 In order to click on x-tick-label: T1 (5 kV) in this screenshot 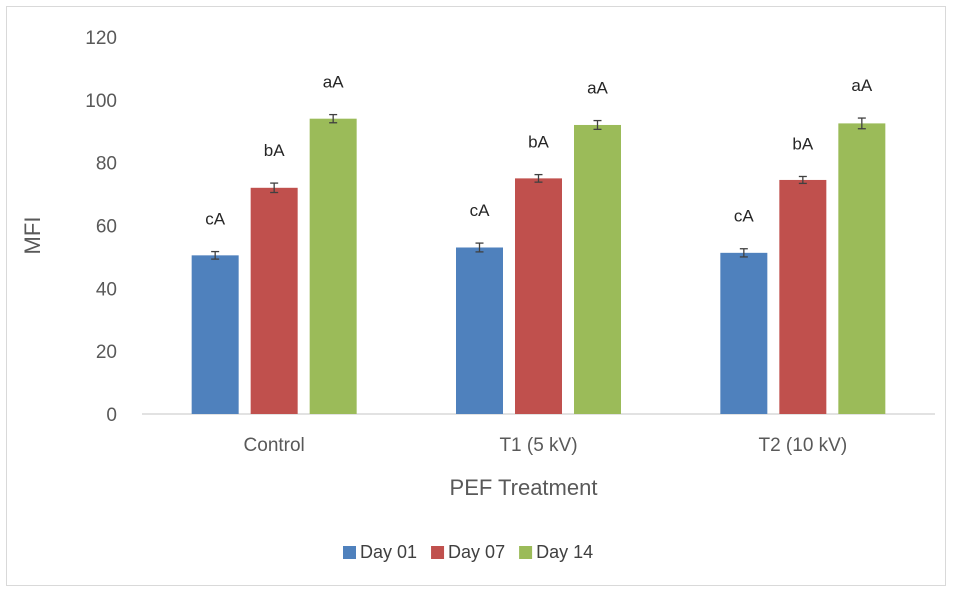, I will do `click(538, 445)`.